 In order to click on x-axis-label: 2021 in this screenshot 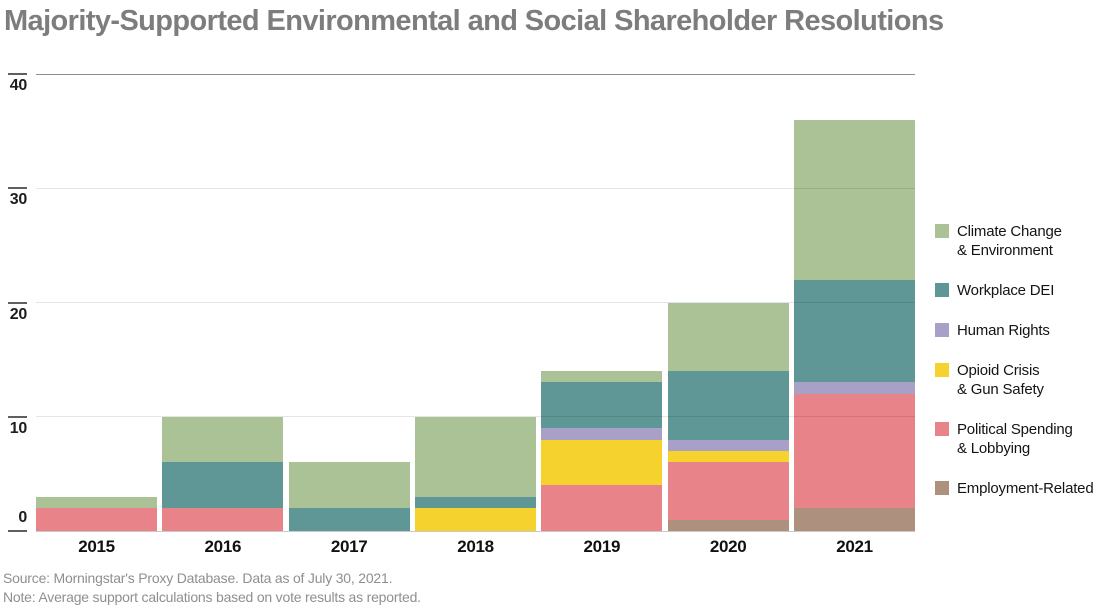, I will do `click(854, 546)`.